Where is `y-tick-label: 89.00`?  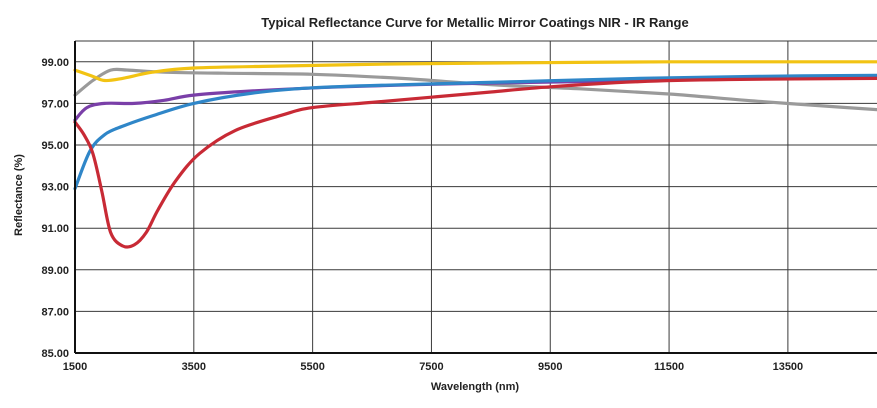 y-tick-label: 89.00 is located at coordinates (55, 271).